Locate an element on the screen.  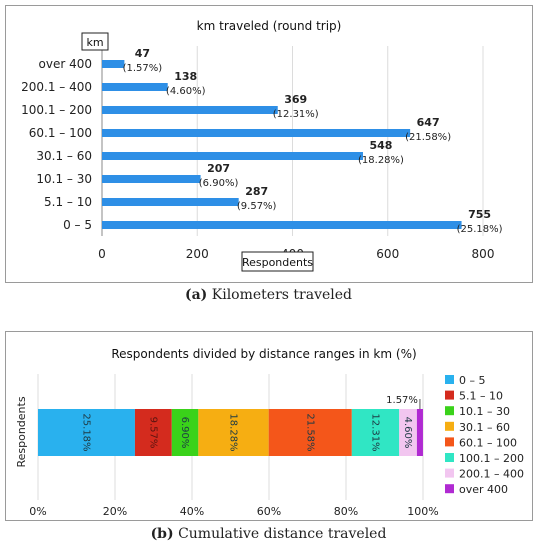
caption-b-text: Cumulative distance traveled is located at coordinates (282, 534).